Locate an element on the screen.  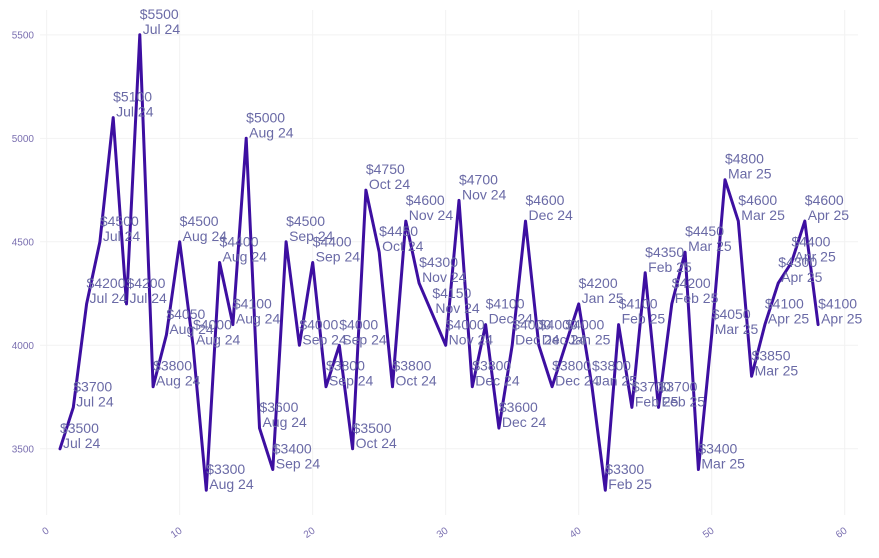
point-price-label: $4750 is located at coordinates (385, 169).